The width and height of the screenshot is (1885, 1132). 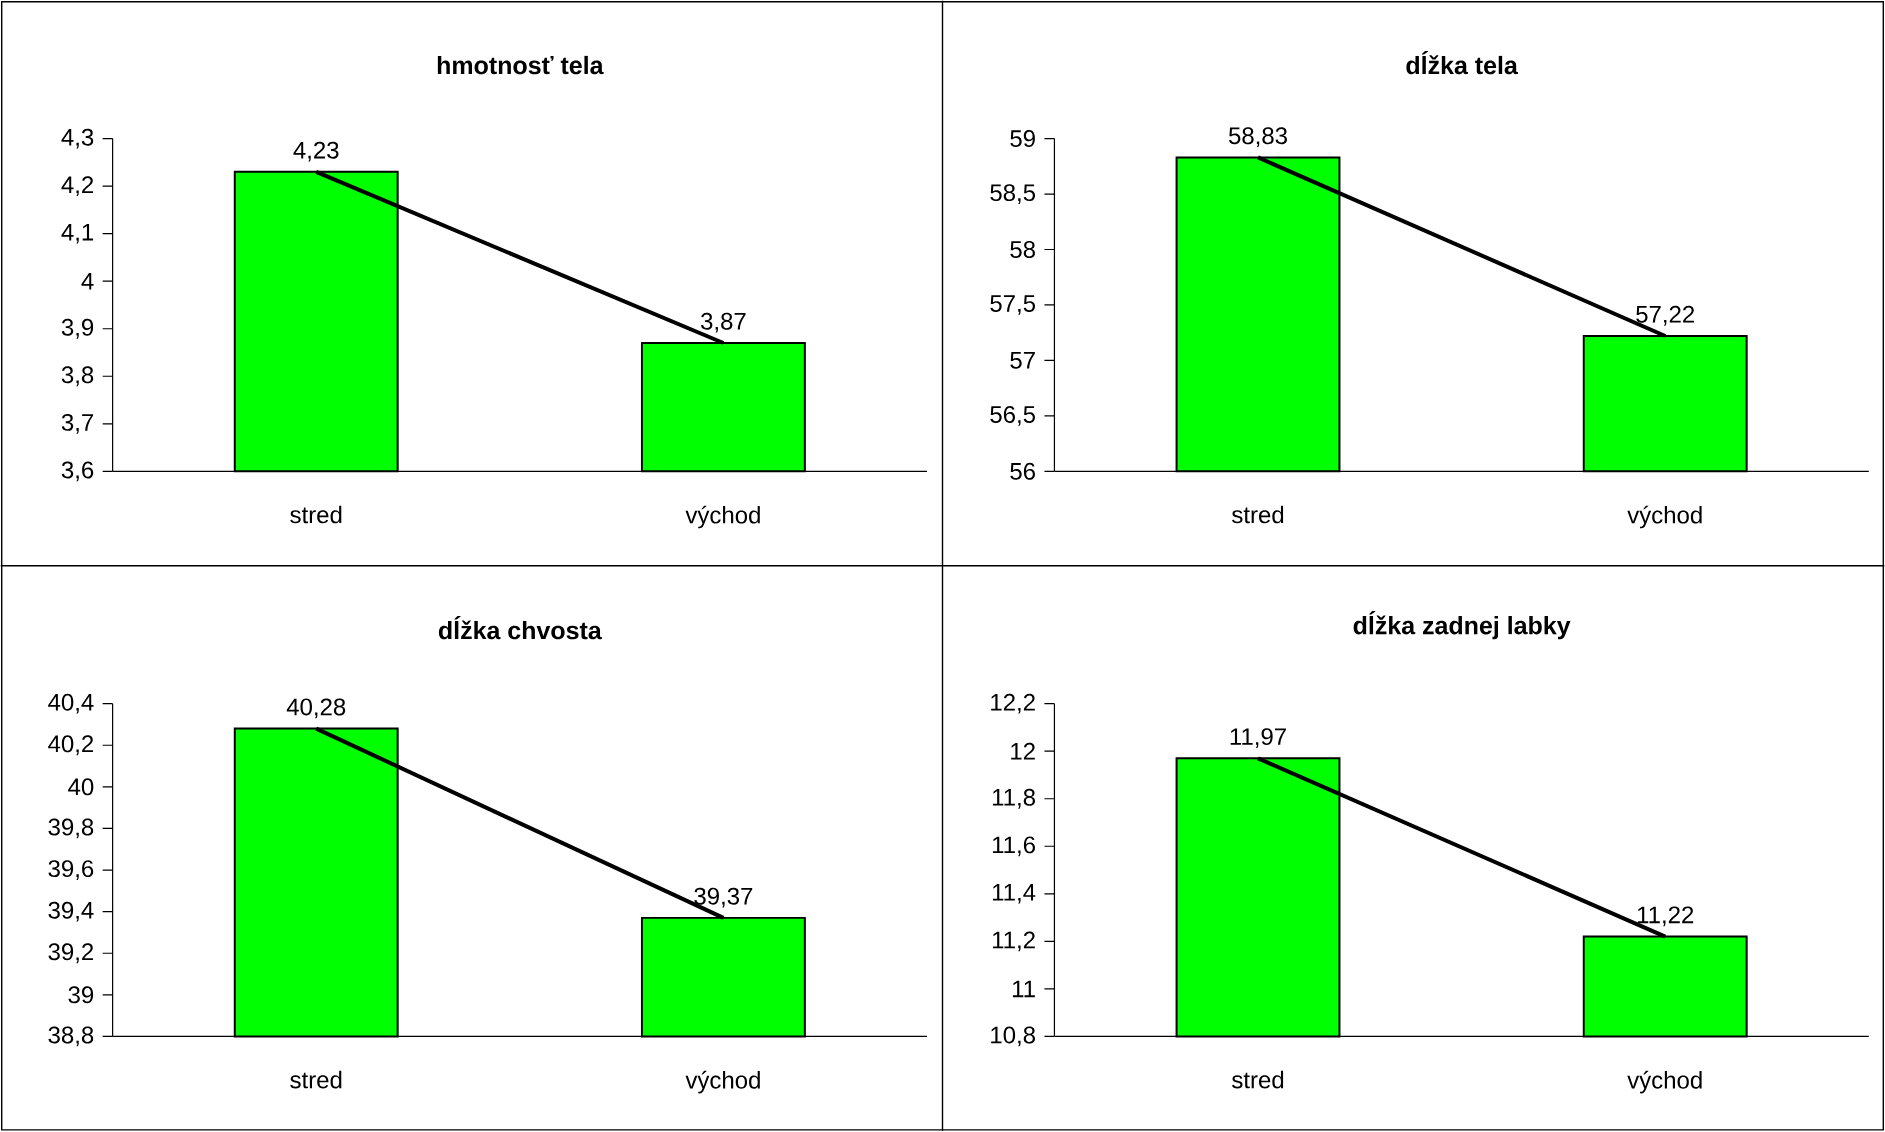 What do you see at coordinates (1013, 194) in the screenshot?
I see `y-tick-label: 58,5` at bounding box center [1013, 194].